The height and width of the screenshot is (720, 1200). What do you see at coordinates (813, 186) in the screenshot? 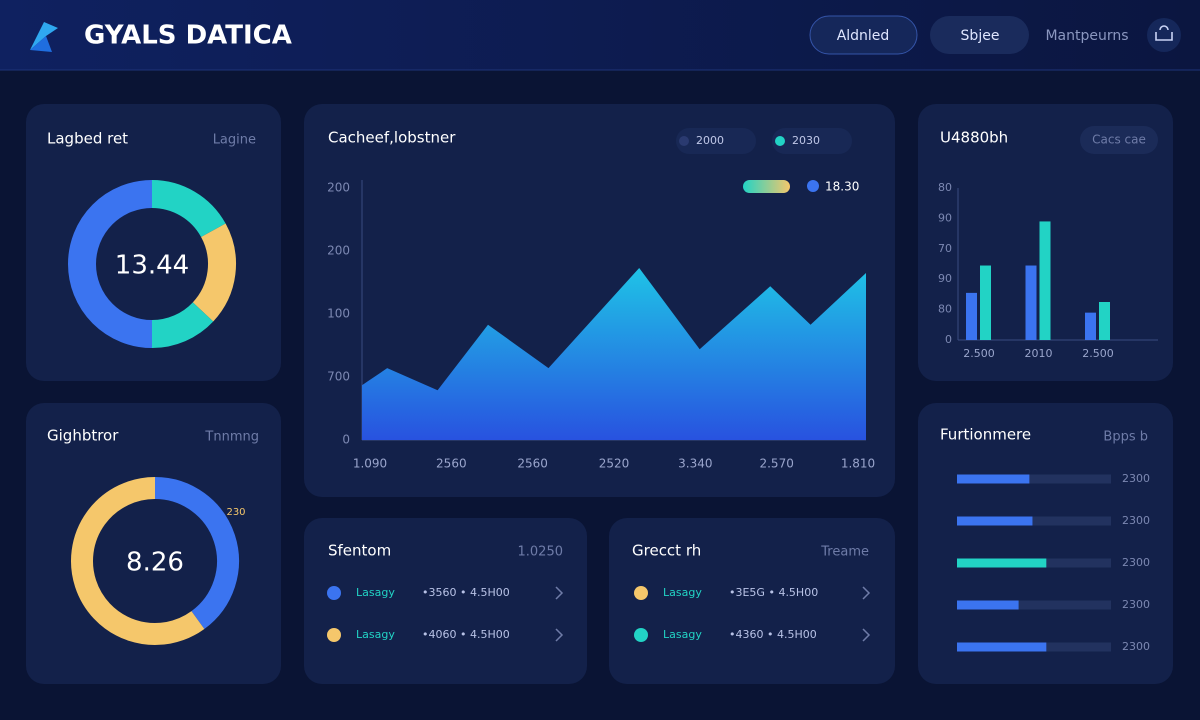
I see `badge-dot` at bounding box center [813, 186].